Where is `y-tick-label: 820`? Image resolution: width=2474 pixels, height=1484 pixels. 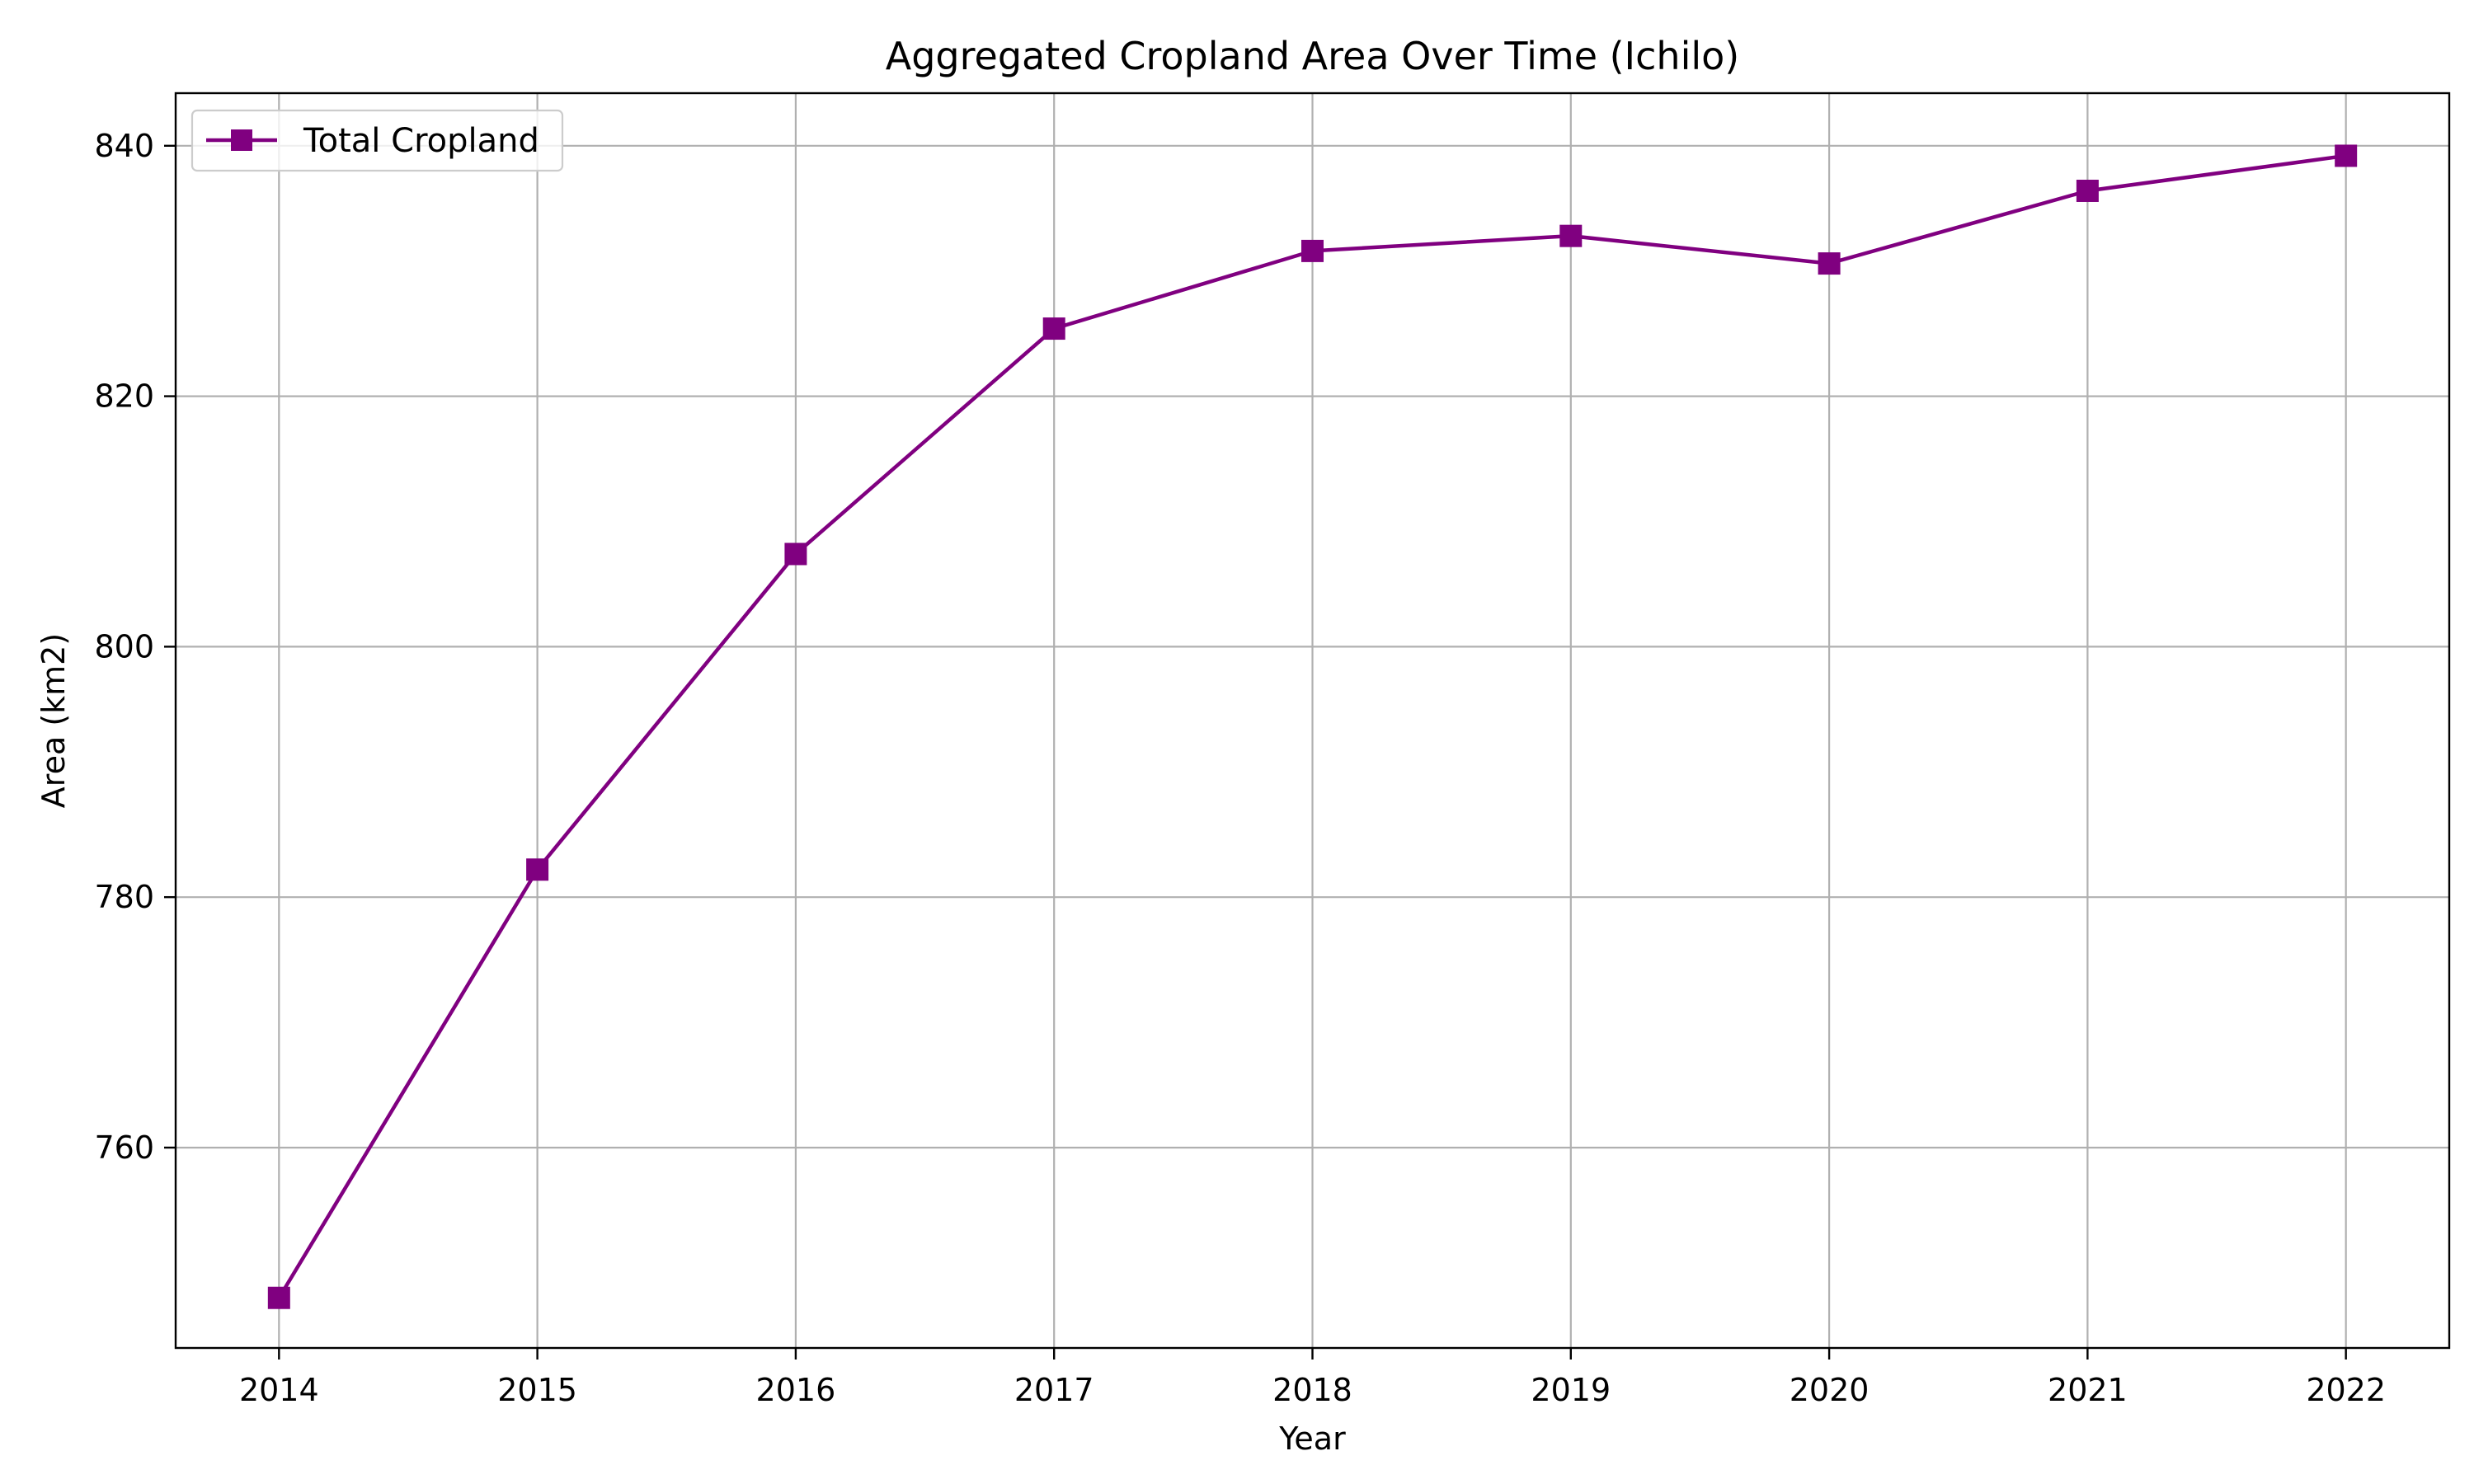
y-tick-label: 820 is located at coordinates (124, 396).